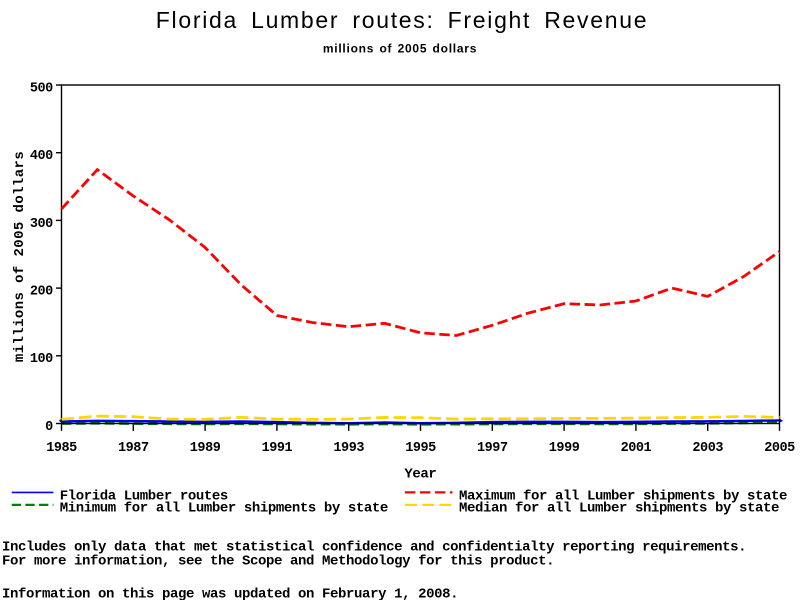 This screenshot has height=605, width=800. I want to click on svg-text: 400, so click(41, 156).